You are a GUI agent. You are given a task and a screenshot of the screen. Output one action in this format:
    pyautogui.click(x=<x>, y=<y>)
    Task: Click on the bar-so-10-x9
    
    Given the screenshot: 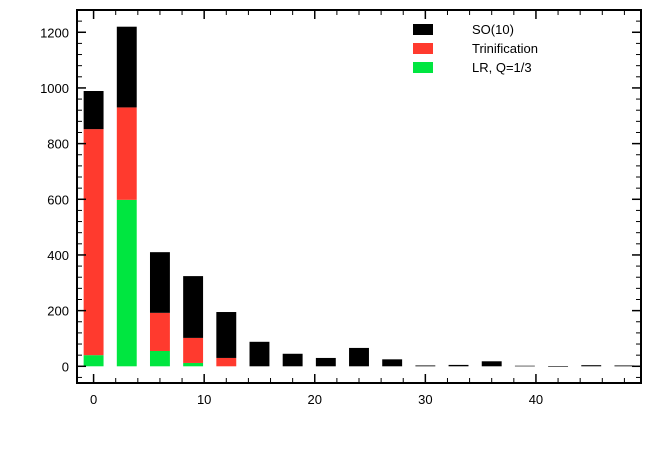 What is the action you would take?
    pyautogui.click(x=193, y=307)
    